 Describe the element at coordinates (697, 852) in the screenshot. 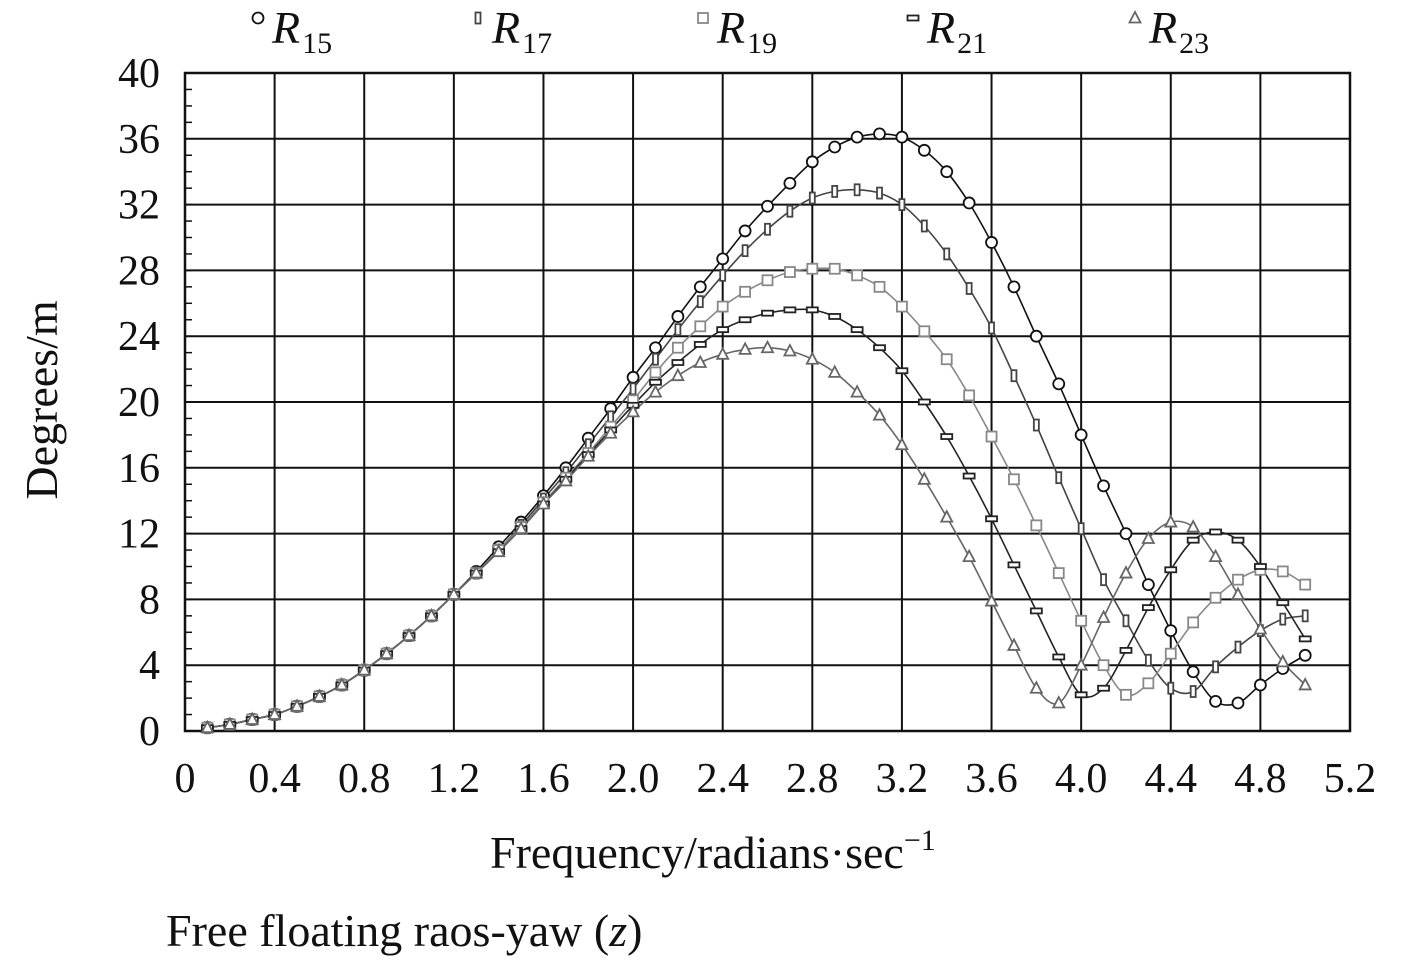

I see `x-axis-title-main: Frequency/radians·sec` at that location.